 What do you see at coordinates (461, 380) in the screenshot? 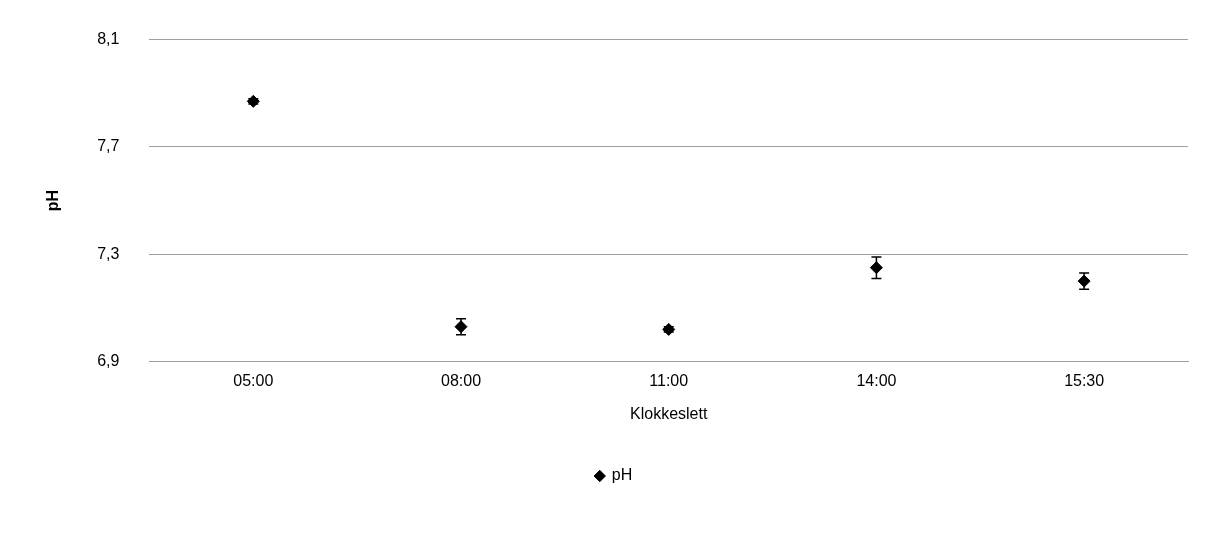
I see `x-tick-label: 08:00` at bounding box center [461, 380].